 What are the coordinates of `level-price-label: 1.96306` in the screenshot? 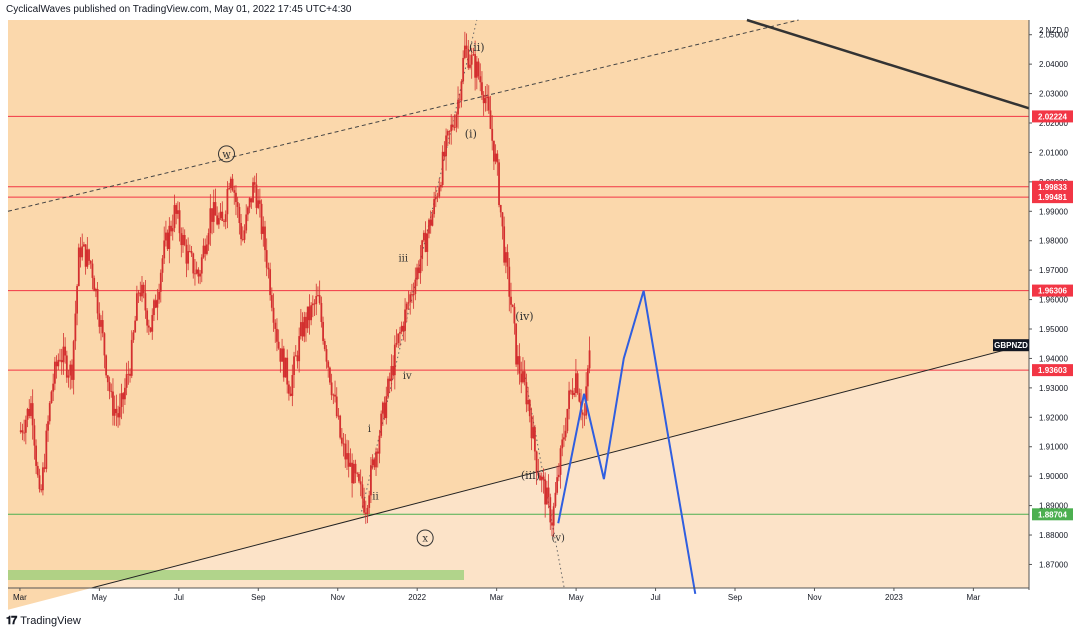 It's located at (1052, 291).